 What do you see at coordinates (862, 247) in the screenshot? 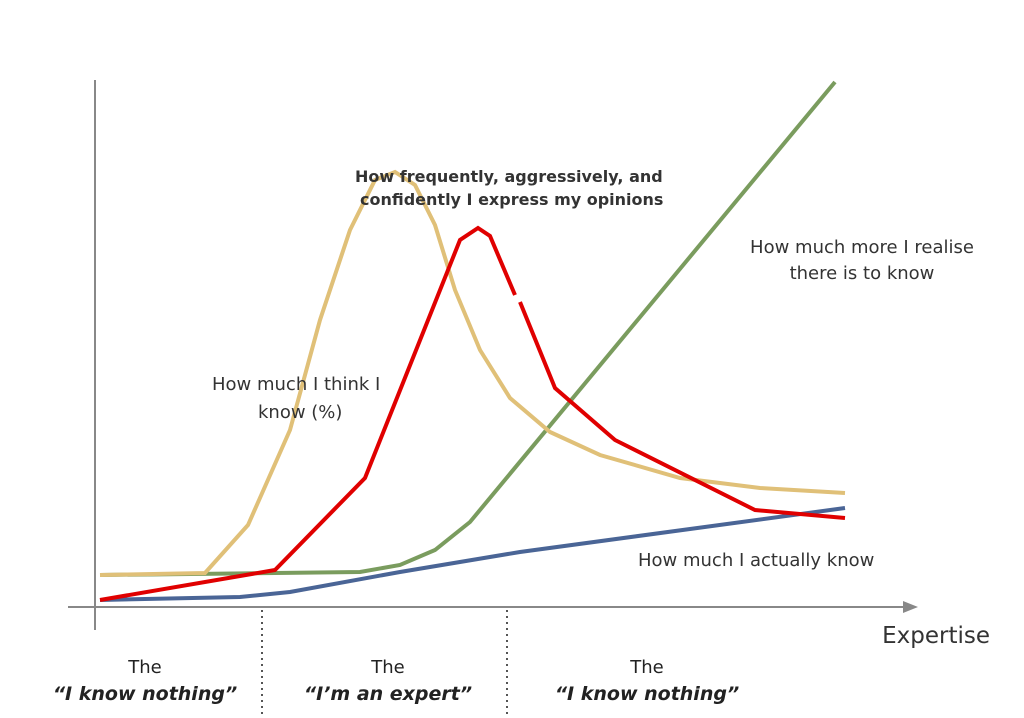
I see `annotation: How much more I realise` at bounding box center [862, 247].